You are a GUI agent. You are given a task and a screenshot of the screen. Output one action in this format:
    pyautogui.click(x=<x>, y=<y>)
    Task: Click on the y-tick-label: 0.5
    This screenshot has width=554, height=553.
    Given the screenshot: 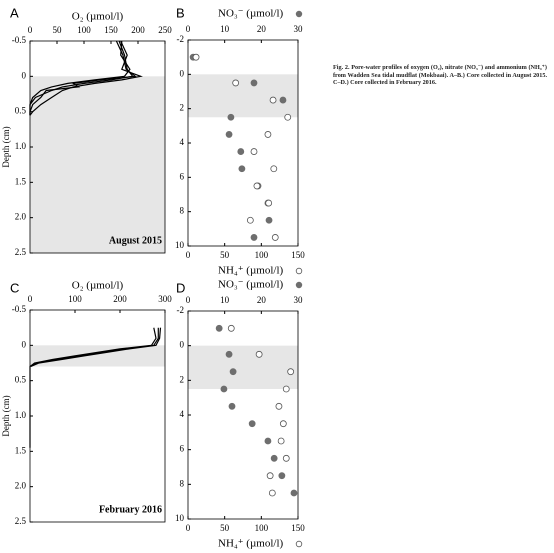 What is the action you would take?
    pyautogui.click(x=21, y=380)
    